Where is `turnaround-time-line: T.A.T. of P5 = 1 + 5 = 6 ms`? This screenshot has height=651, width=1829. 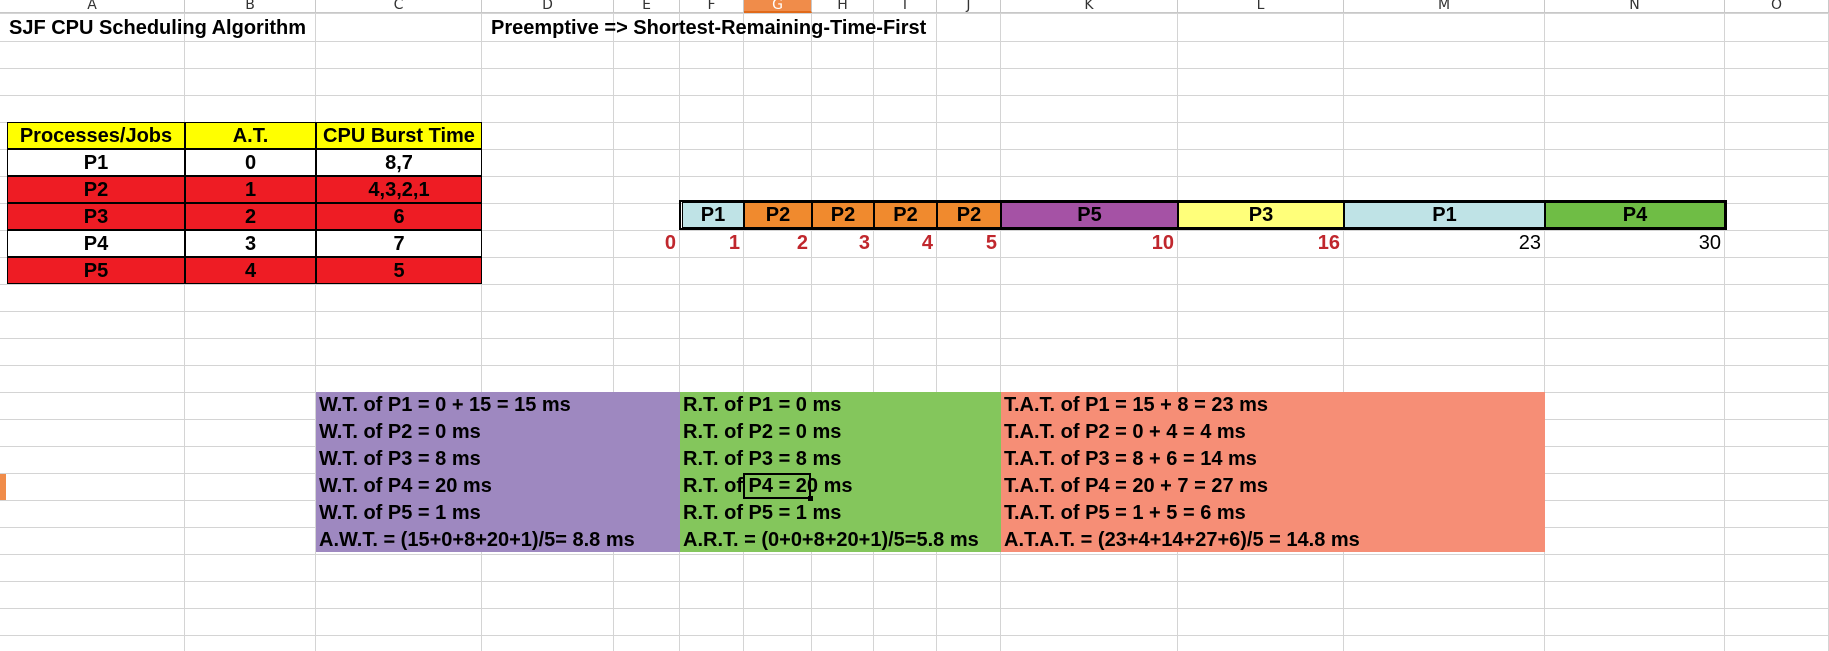
turnaround-time-line: T.A.T. of P5 = 1 + 5 = 6 ms is located at coordinates (1125, 513).